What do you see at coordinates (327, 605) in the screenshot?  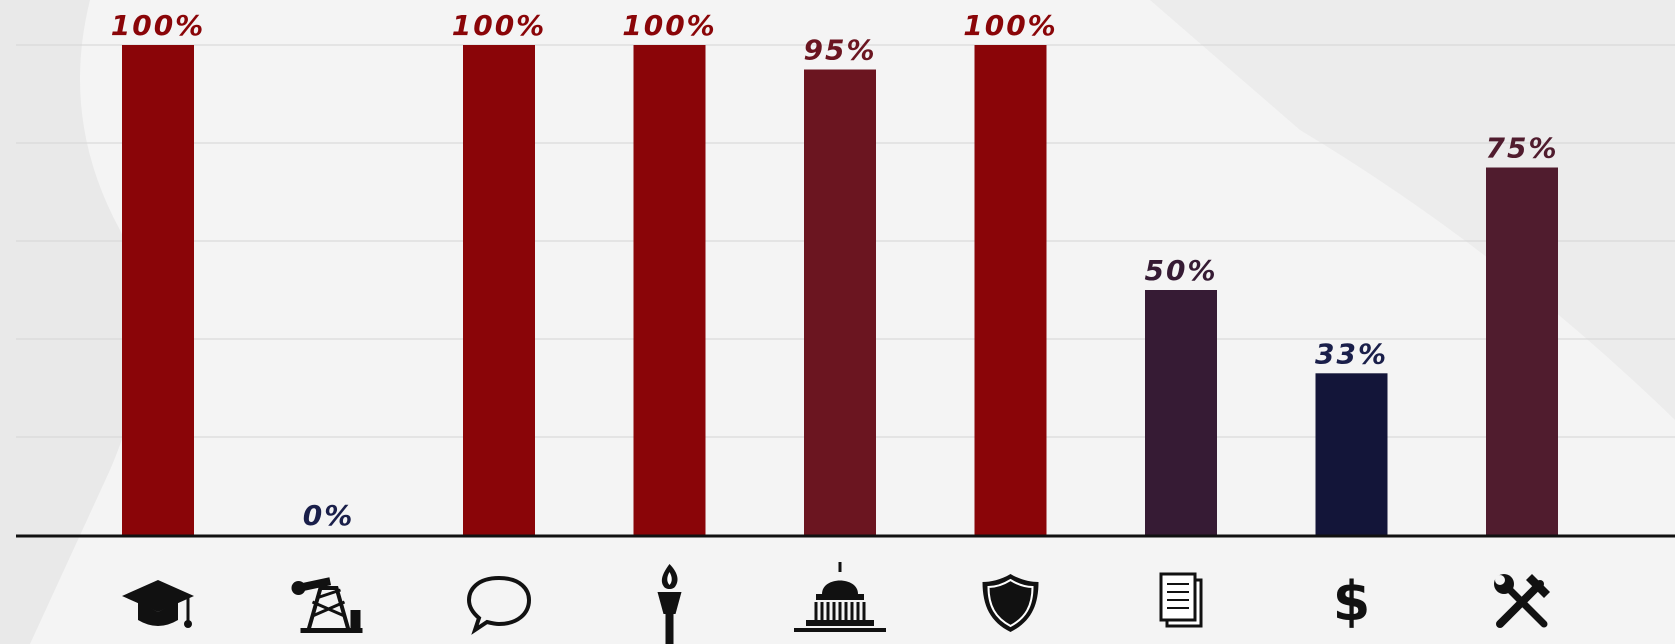 I see `oil-pump-icon` at bounding box center [327, 605].